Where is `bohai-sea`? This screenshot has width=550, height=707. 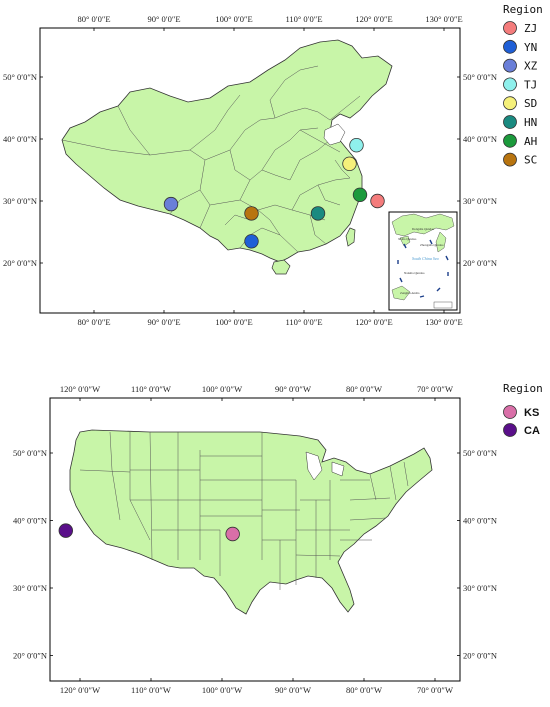
bohai-sea is located at coordinates (334, 134).